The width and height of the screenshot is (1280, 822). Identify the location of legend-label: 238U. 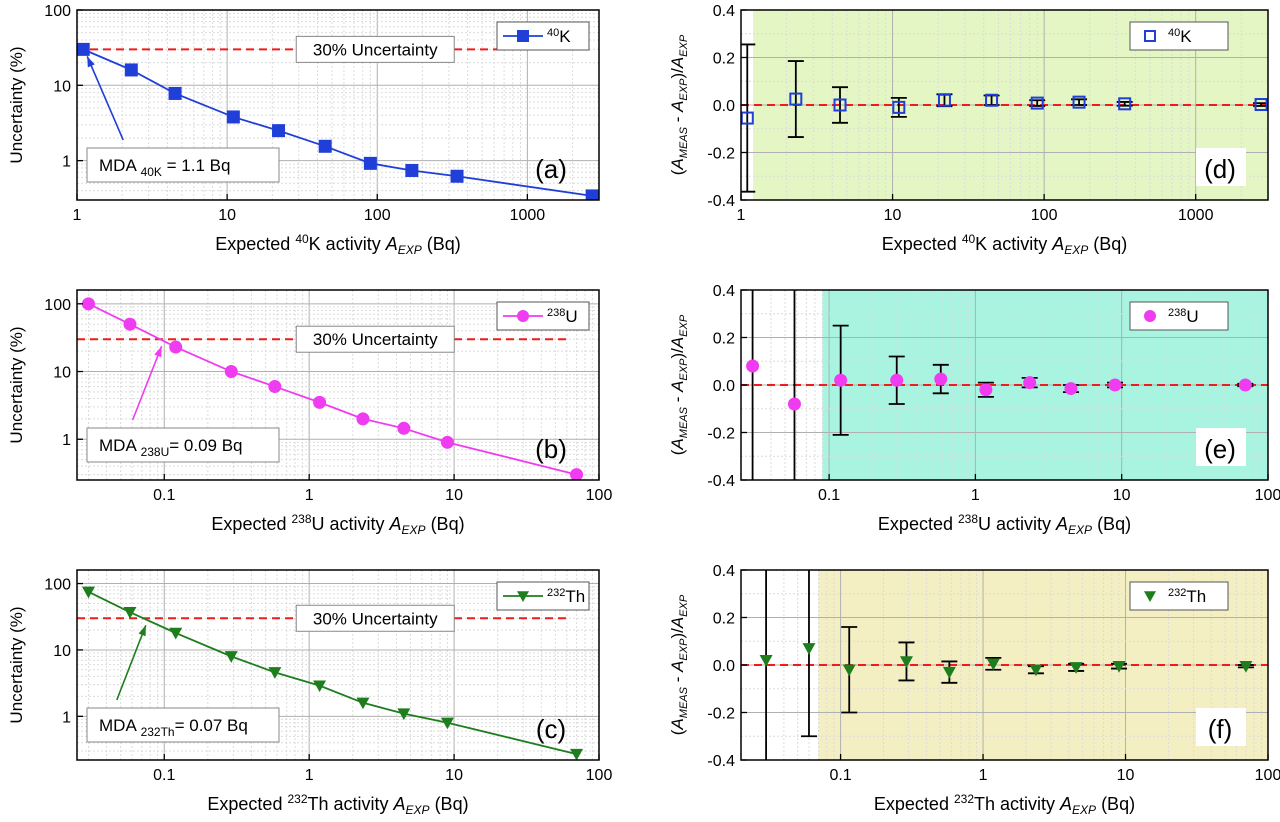
(562, 316).